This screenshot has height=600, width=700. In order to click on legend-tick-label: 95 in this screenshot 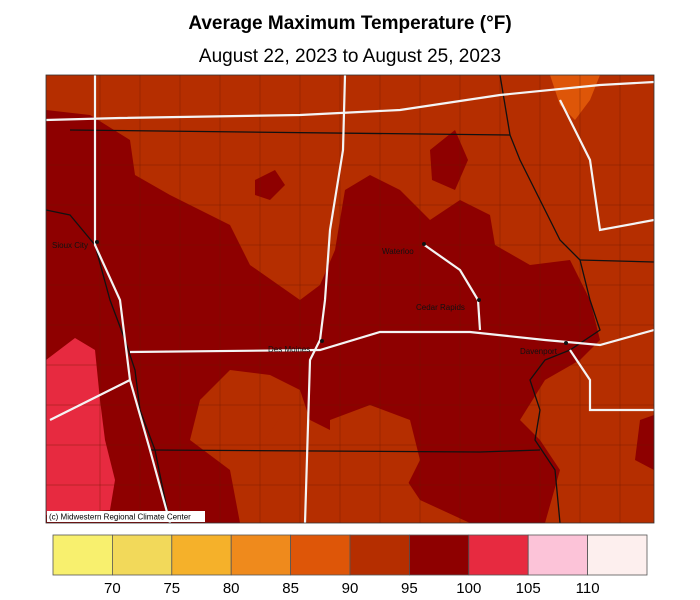, I will do `click(409, 588)`.